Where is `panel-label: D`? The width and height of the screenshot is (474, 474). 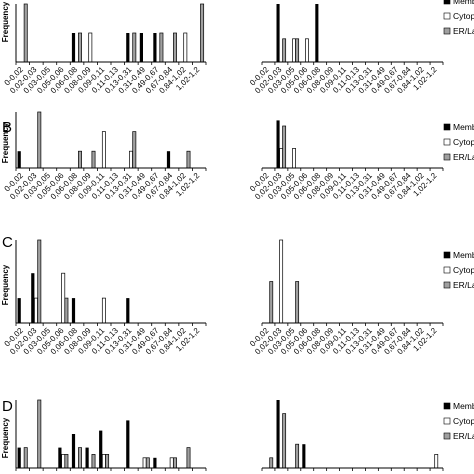 panel-label: D is located at coordinates (7, 406).